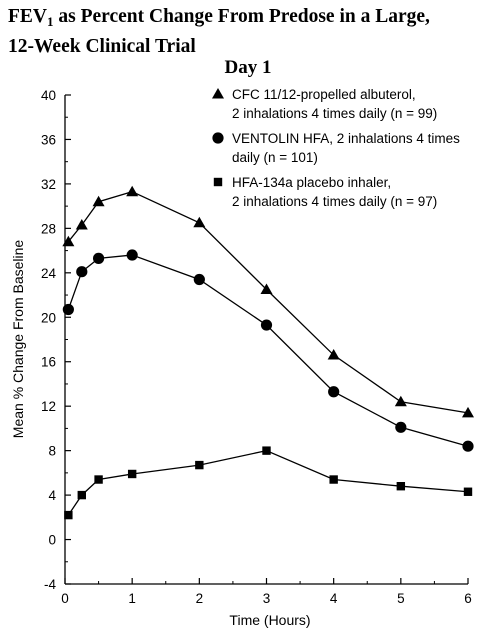 The height and width of the screenshot is (633, 480). What do you see at coordinates (48, 184) in the screenshot?
I see `y-tick-label: 32` at bounding box center [48, 184].